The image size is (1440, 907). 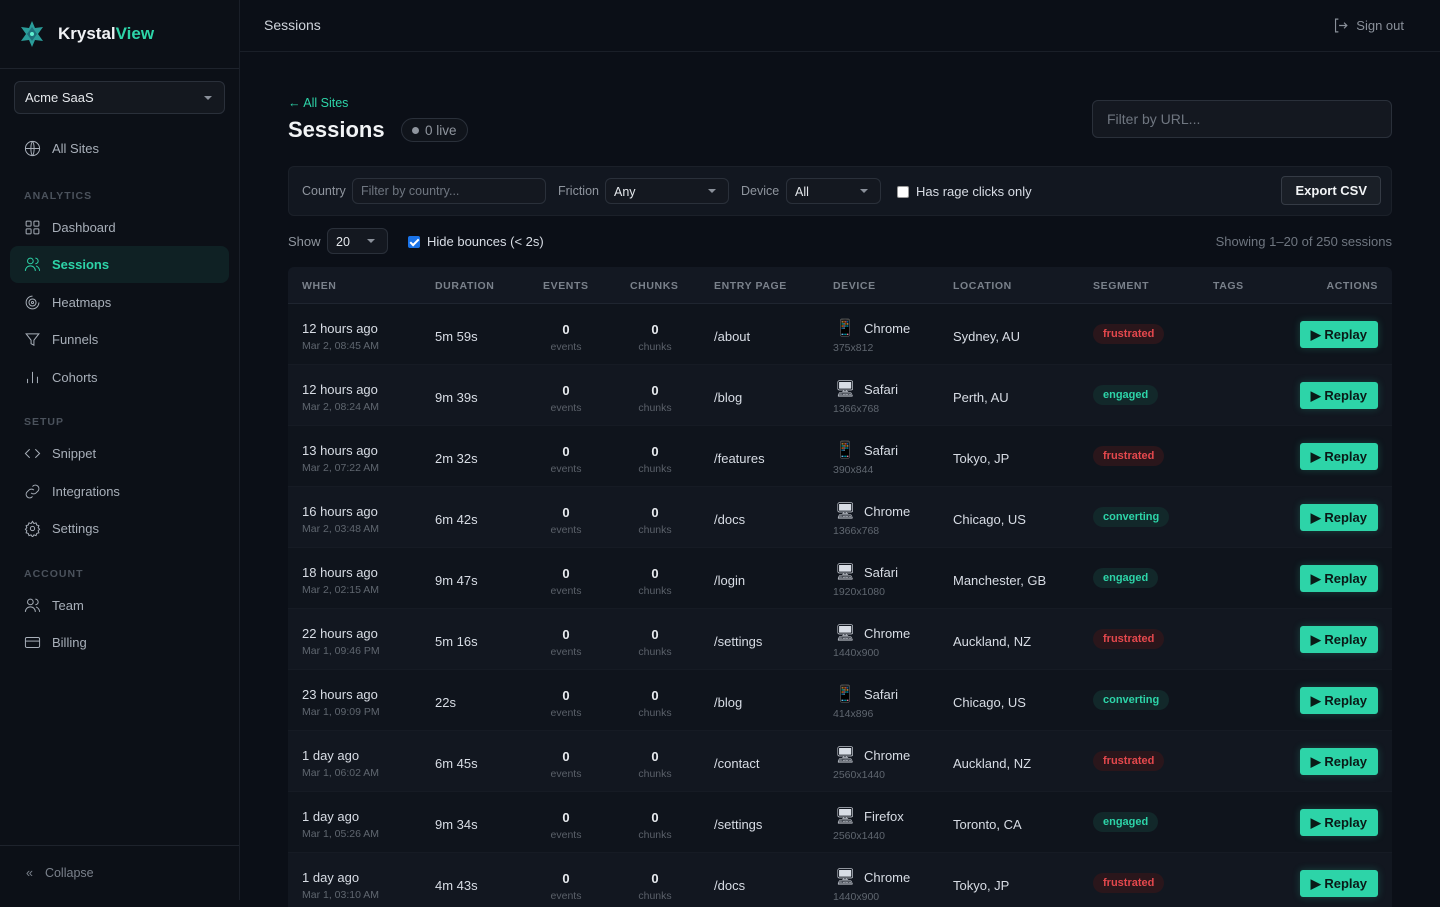 What do you see at coordinates (119, 34) in the screenshot?
I see `brand-logo: KrystalView` at bounding box center [119, 34].